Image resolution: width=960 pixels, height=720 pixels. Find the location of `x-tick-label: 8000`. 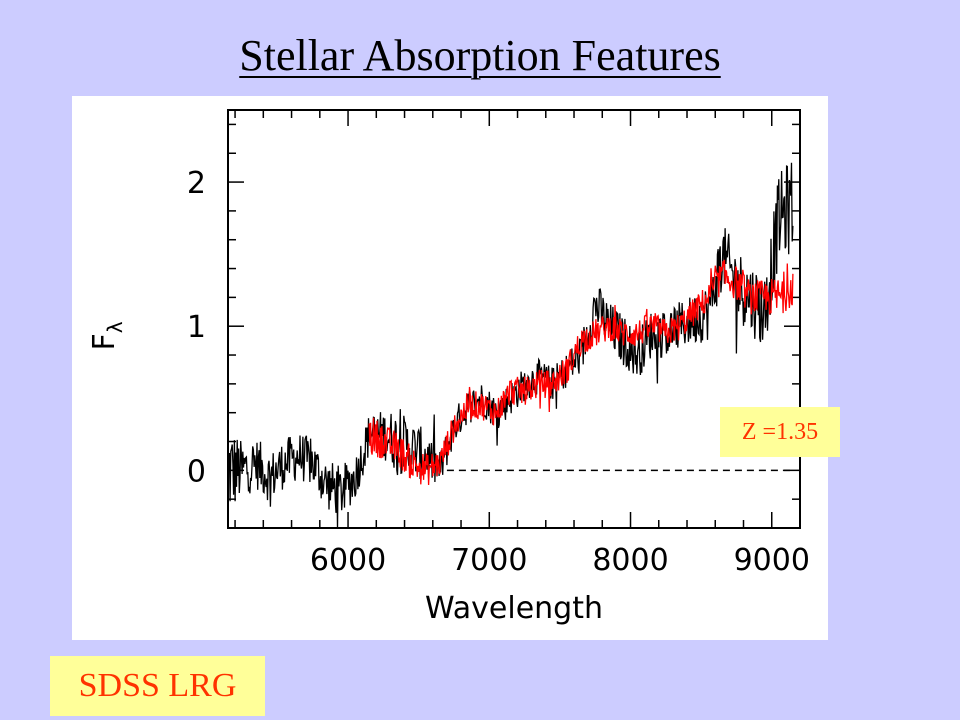

x-tick-label: 8000 is located at coordinates (630, 560).